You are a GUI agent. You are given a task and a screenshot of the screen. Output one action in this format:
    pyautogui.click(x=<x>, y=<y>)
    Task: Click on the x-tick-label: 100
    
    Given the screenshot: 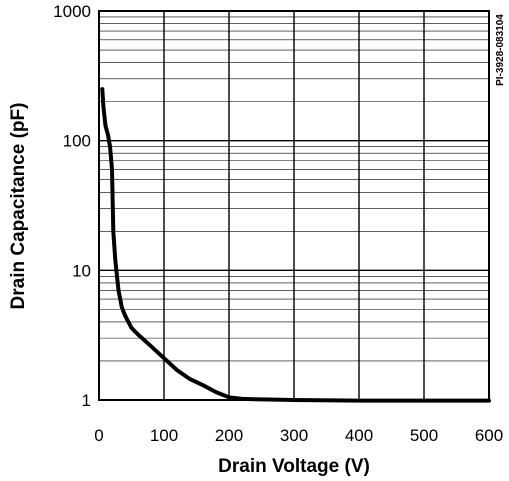 What is the action you would take?
    pyautogui.click(x=164, y=435)
    